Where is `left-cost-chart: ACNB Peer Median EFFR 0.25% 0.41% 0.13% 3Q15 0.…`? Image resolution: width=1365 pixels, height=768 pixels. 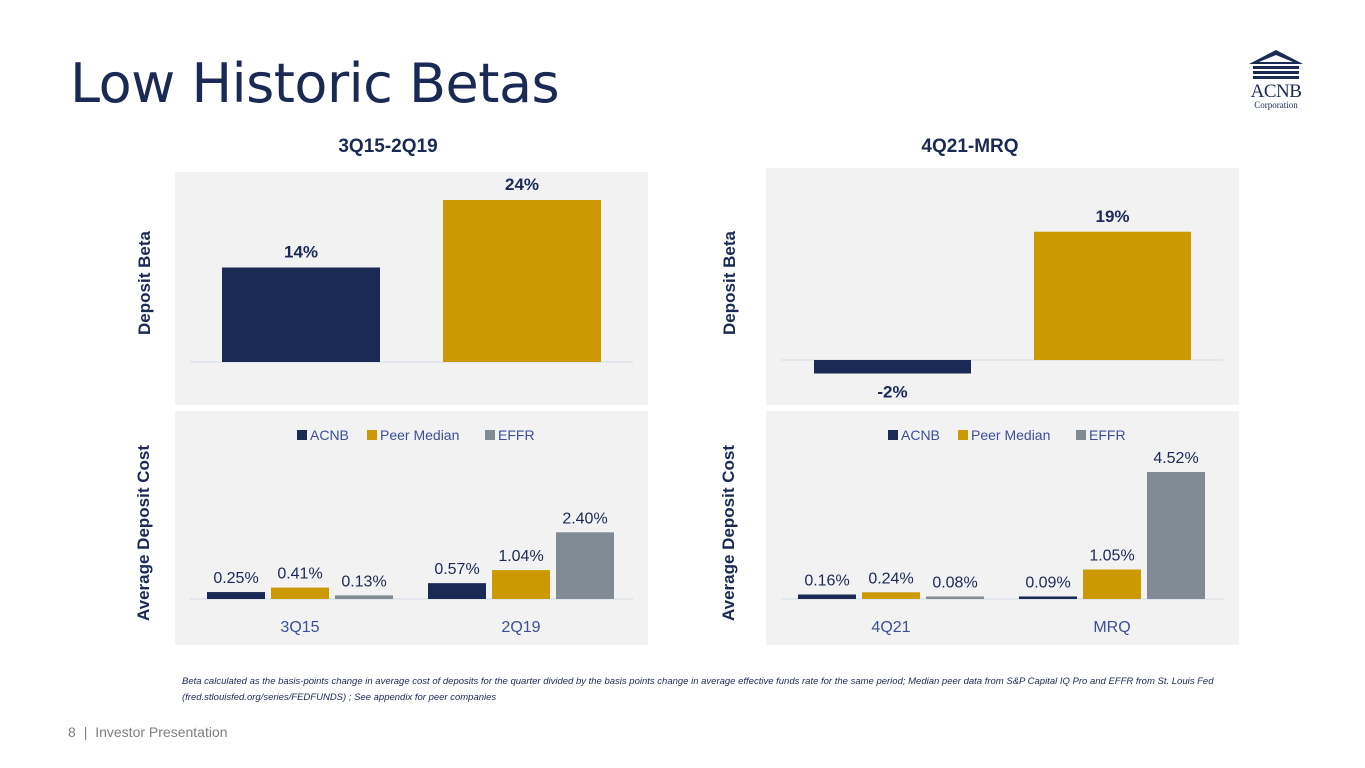 left-cost-chart: ACNB Peer Median EFFR 0.25% 0.41% 0.13% 3Q15 0.… is located at coordinates (411, 531).